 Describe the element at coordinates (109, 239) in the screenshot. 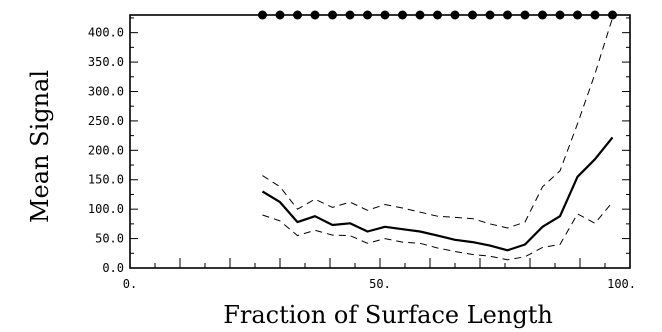

I see `y-tick-label: 50.0` at that location.